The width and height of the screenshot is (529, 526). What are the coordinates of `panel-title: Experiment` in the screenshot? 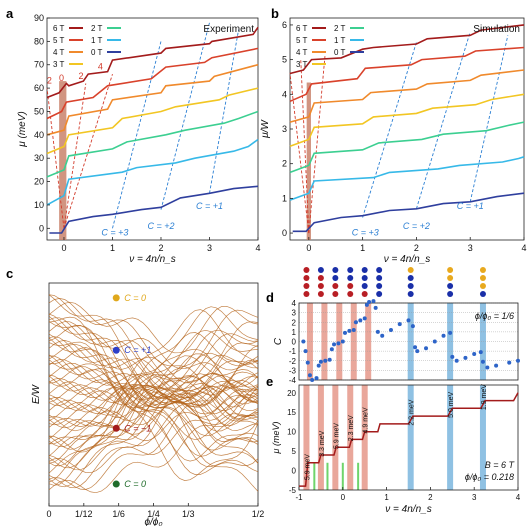 It's located at (228, 29).